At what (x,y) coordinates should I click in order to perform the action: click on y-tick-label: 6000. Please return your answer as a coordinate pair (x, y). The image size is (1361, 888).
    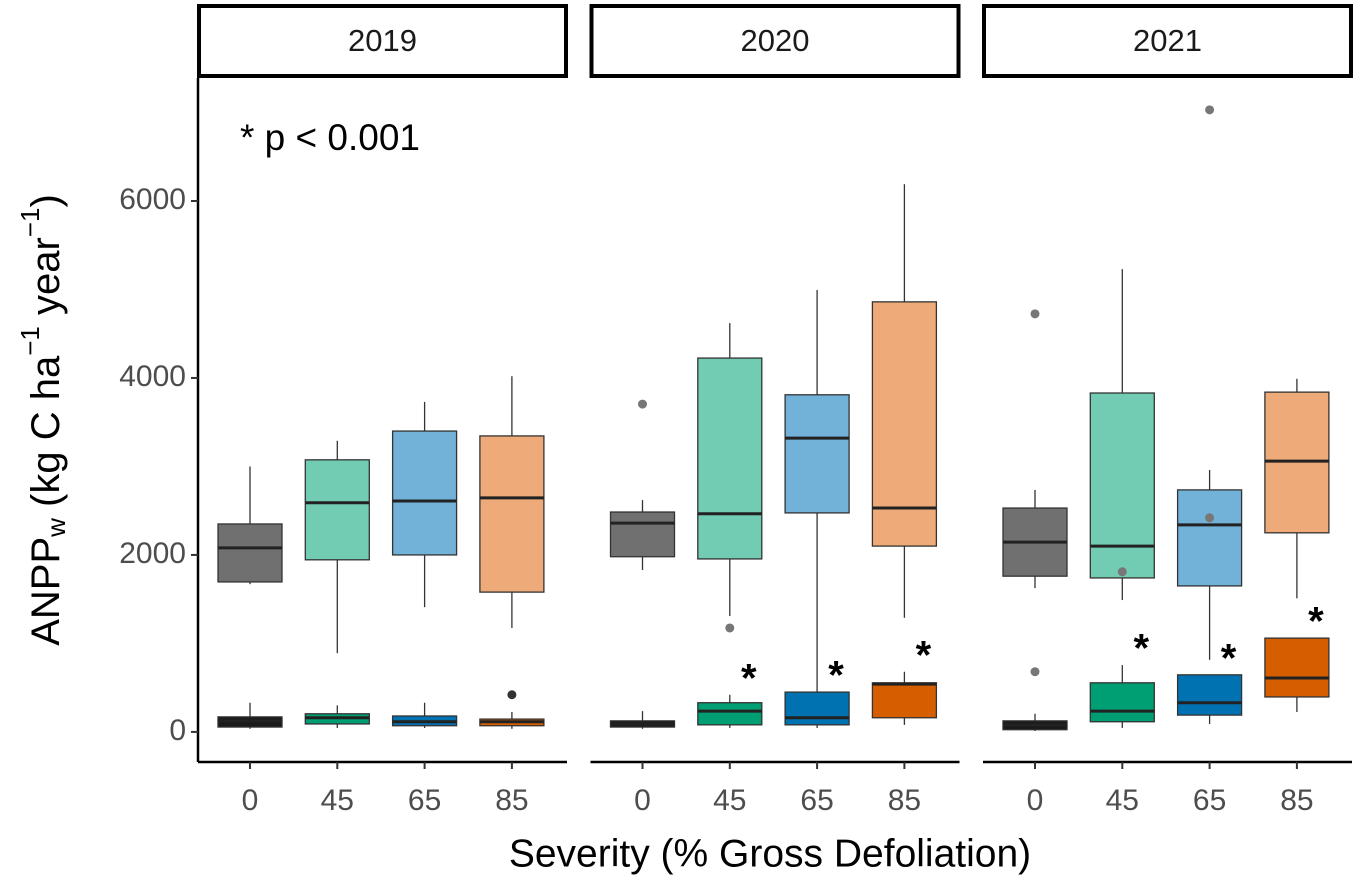
    Looking at the image, I should click on (152, 199).